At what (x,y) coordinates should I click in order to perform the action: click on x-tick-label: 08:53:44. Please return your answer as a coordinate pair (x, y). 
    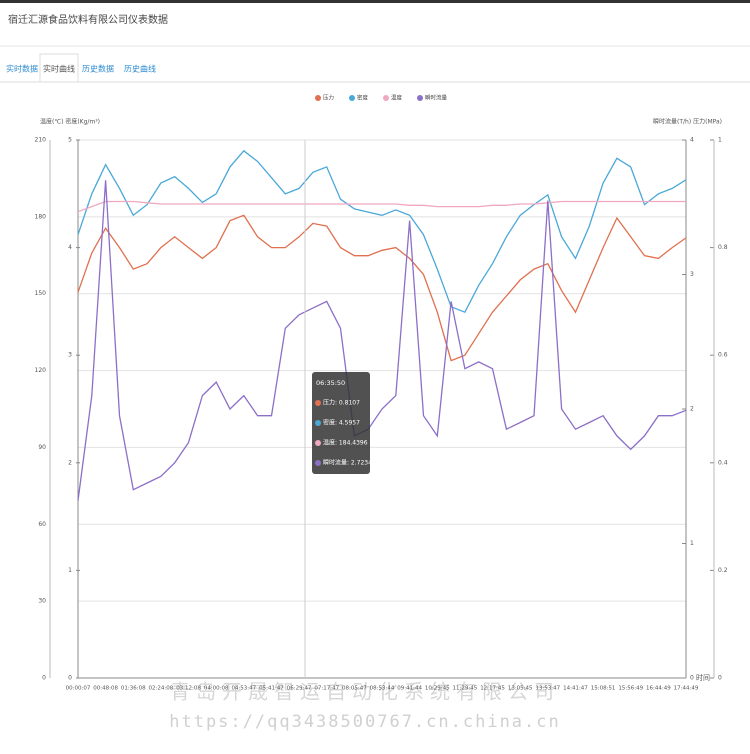
    Looking at the image, I should click on (382, 689).